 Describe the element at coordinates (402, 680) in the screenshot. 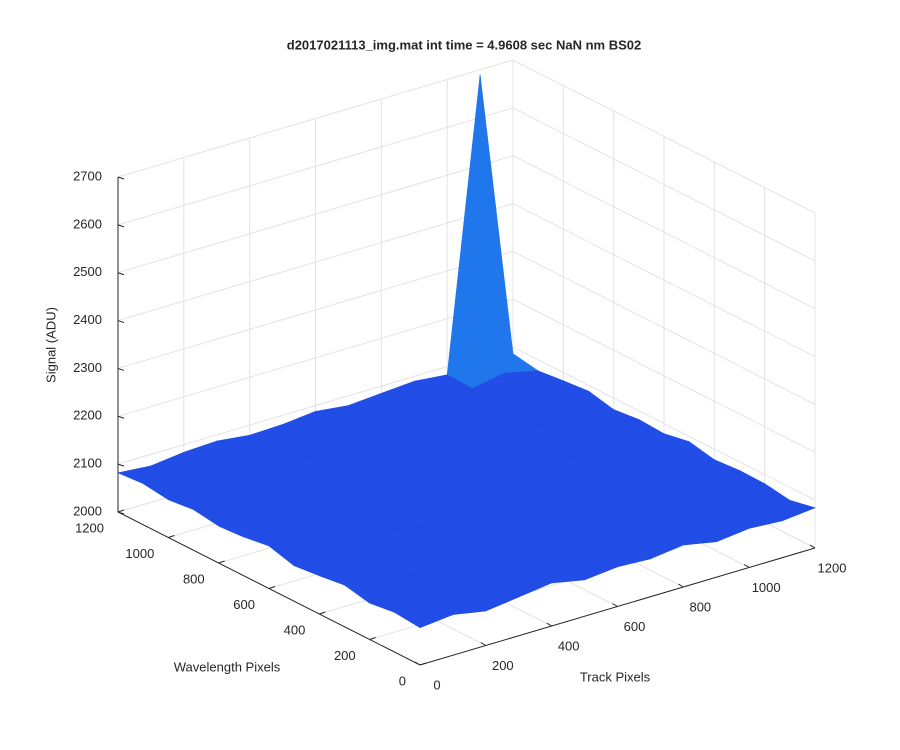

I see `y-tick-label: 0` at that location.